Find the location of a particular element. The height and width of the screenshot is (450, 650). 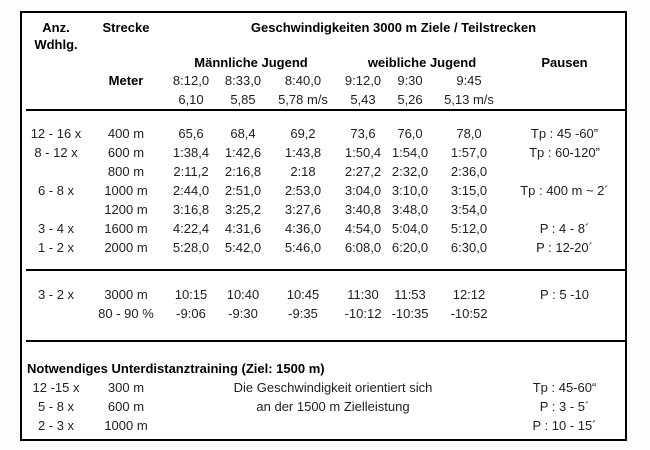

reps-cell: 3 - 2 x is located at coordinates (56, 294).